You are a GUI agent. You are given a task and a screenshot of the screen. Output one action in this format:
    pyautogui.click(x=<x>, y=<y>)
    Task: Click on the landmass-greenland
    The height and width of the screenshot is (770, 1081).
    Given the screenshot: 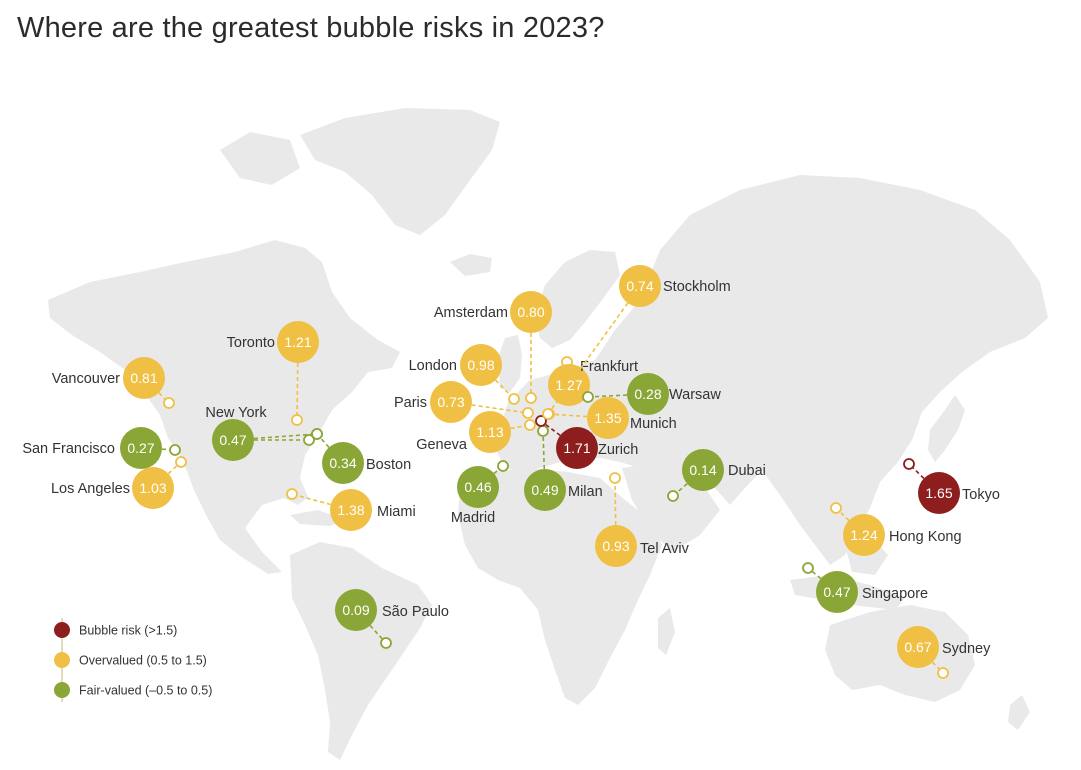 What is the action you would take?
    pyautogui.click(x=400, y=171)
    